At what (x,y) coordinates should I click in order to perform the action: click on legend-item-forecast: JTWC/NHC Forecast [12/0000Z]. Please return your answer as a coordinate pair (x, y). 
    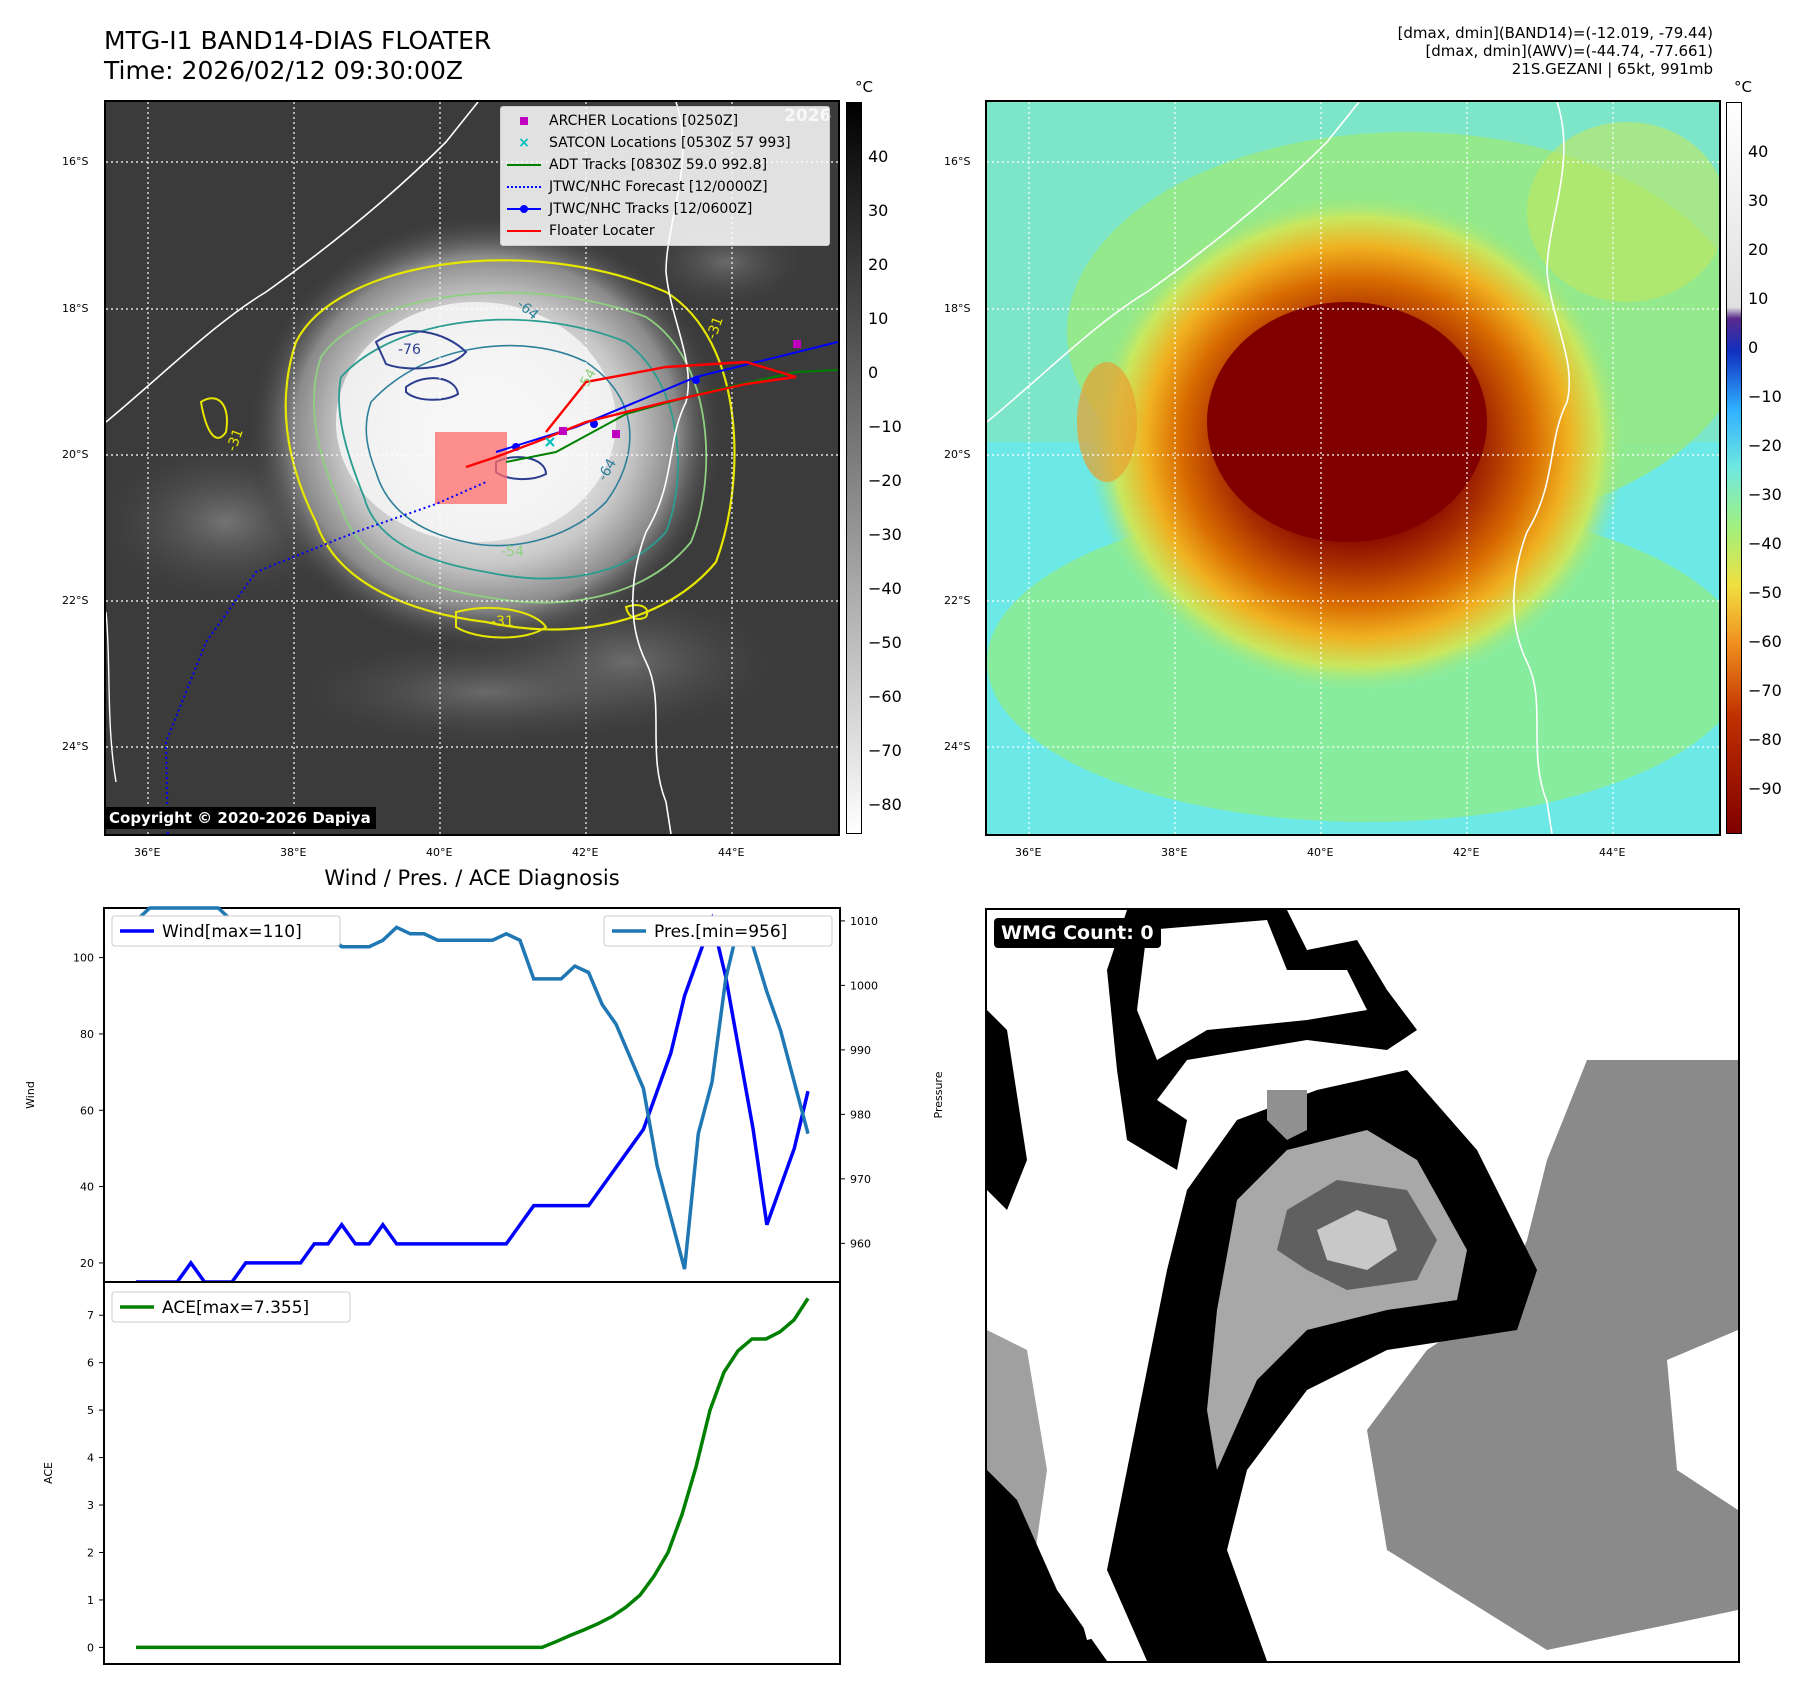
    Looking at the image, I should click on (665, 187).